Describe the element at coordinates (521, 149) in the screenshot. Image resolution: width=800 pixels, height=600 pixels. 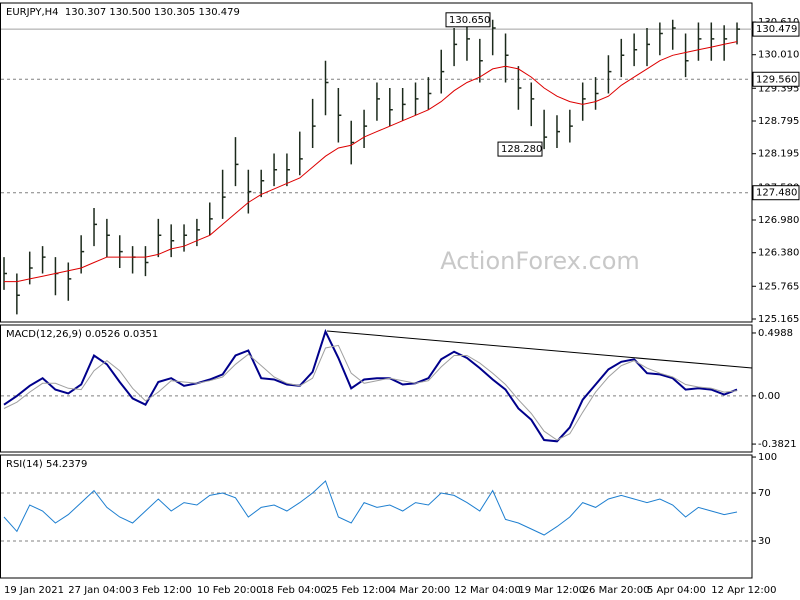
I see `annotation-label: 128.280` at that location.